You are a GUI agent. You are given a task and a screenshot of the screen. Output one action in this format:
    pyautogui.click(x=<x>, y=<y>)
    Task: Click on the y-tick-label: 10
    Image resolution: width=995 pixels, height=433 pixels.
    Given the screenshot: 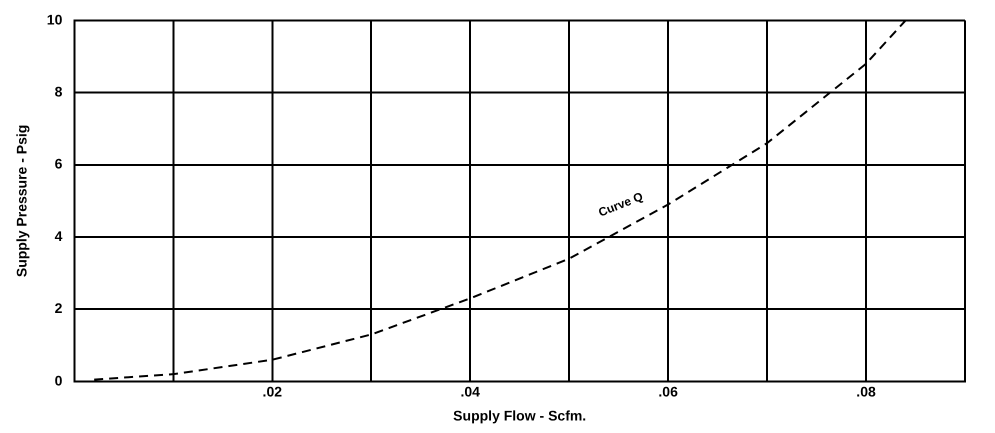 What is the action you would take?
    pyautogui.click(x=54, y=19)
    